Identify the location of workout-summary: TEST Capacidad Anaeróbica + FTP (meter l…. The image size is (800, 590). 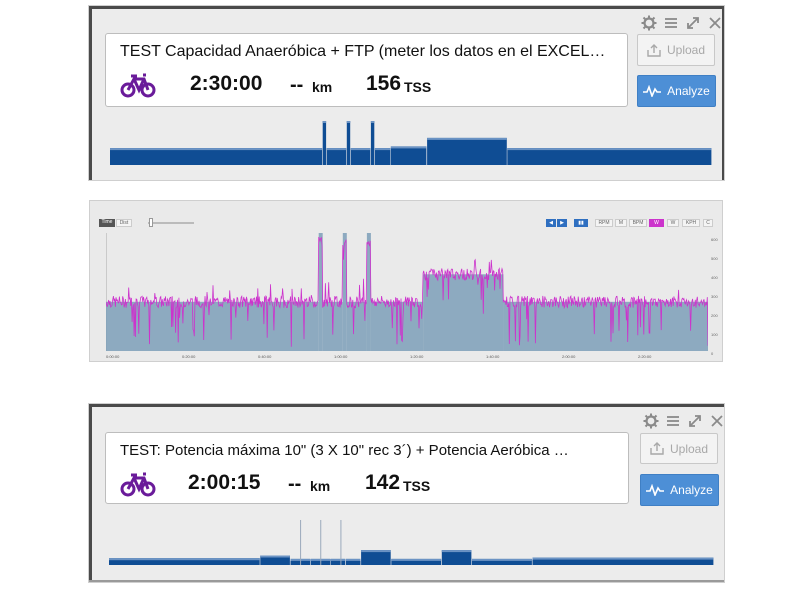
(366, 70).